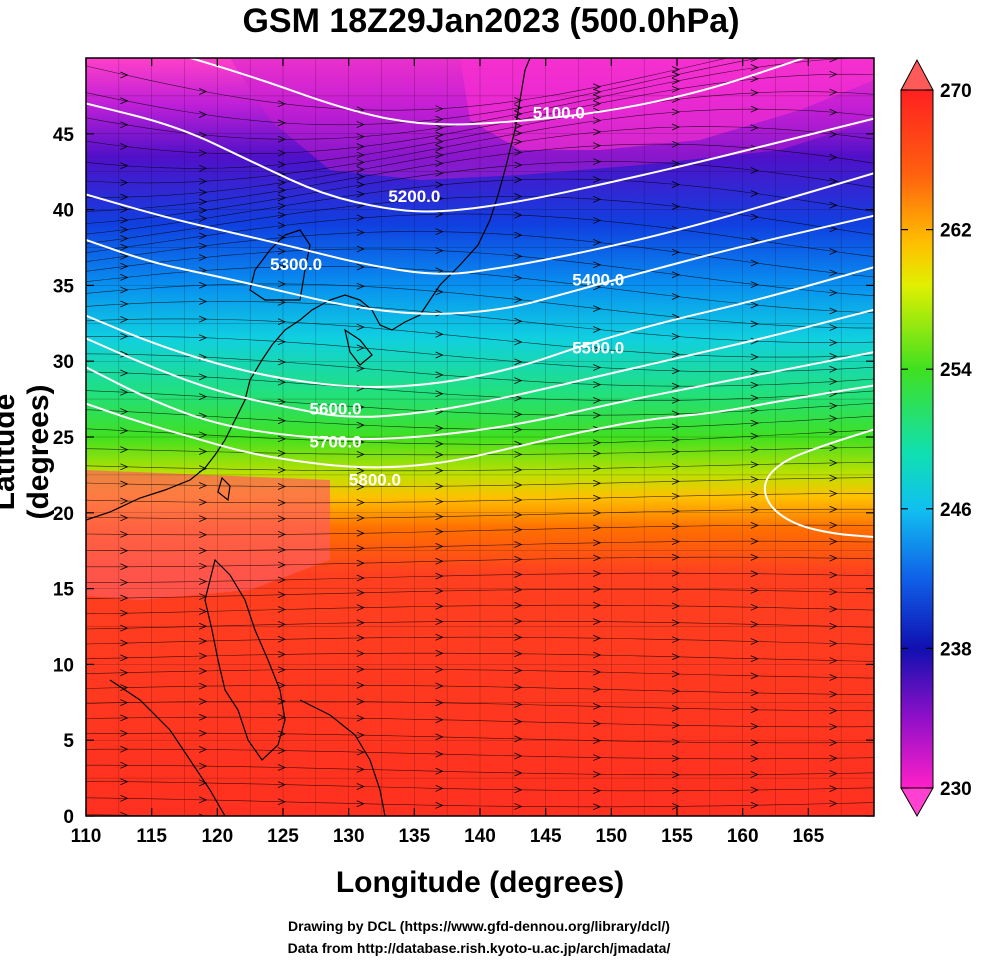 This screenshot has width=982, height=962. I want to click on colorbar-bottom-arrow, so click(917, 802).